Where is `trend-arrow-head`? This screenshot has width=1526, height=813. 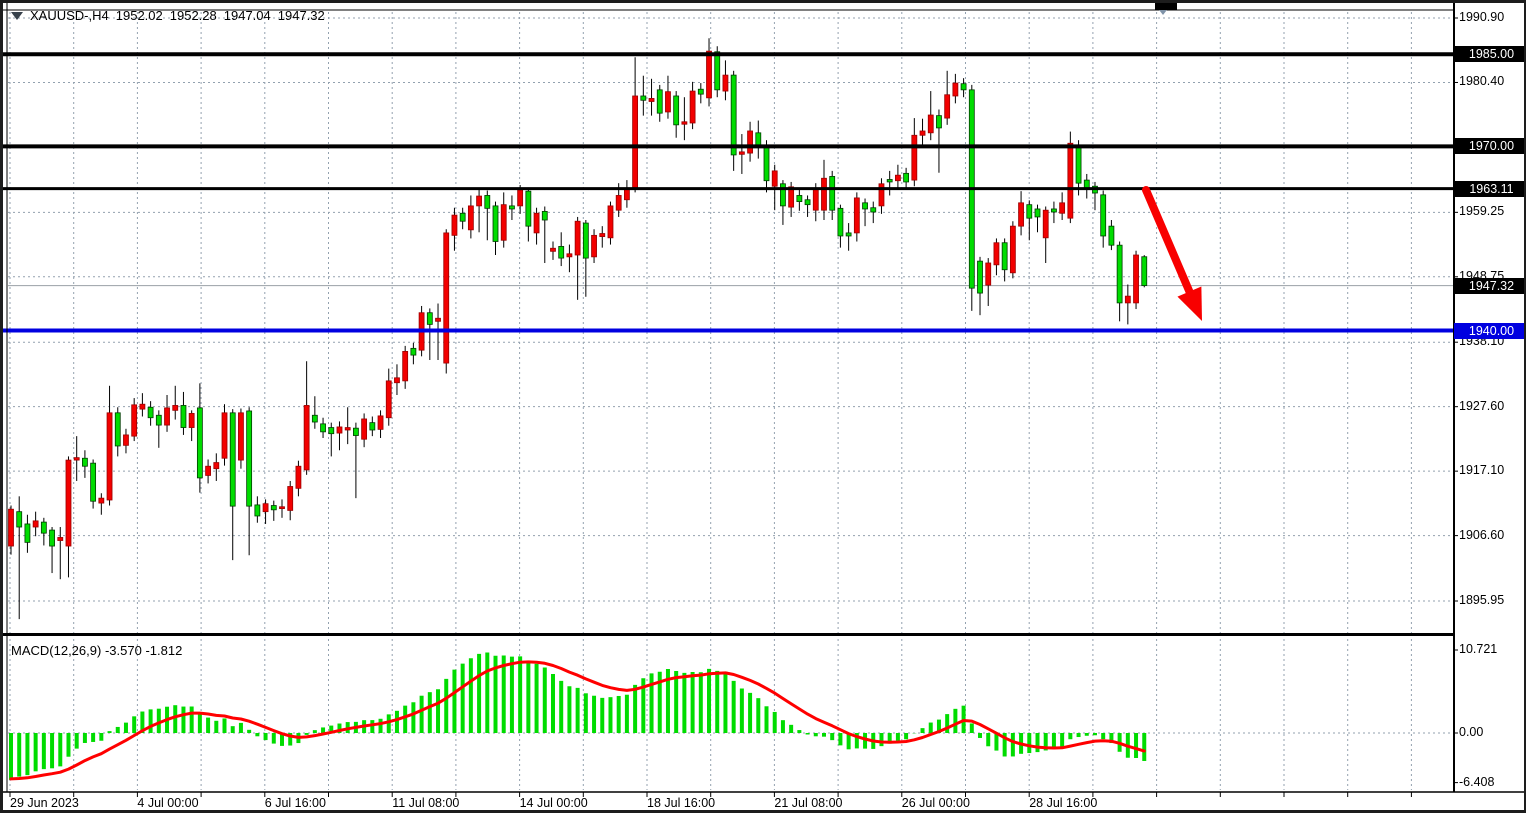 trend-arrow-head is located at coordinates (1189, 303).